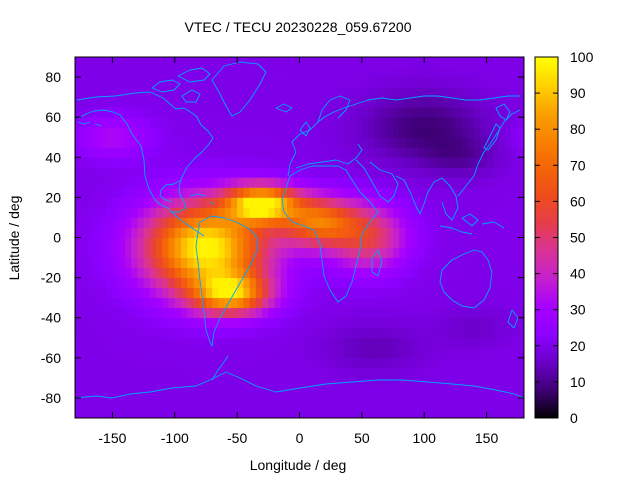 The image size is (640, 480). I want to click on y-tick-label: 0, so click(57, 238).